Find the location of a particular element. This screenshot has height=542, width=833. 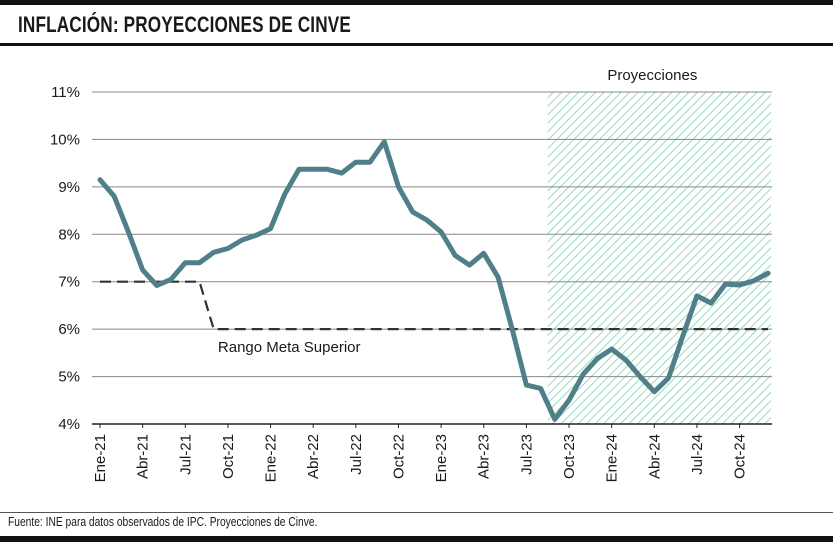

y-tick-label: 7% is located at coordinates (69, 282).